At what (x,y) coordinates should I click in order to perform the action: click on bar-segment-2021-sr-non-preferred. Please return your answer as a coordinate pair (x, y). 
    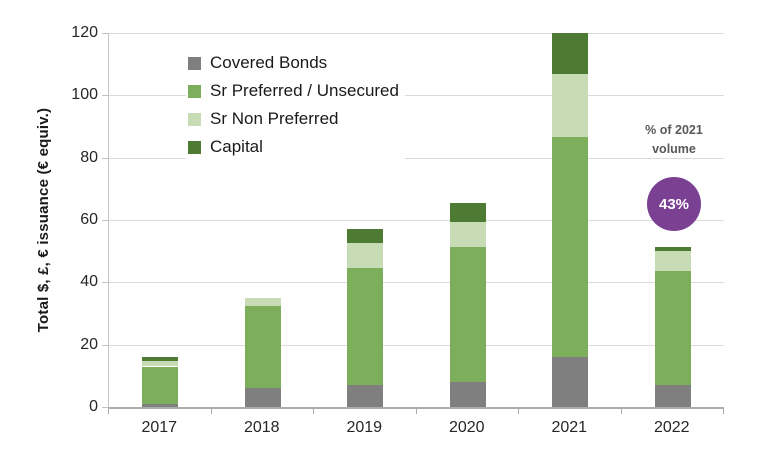
    Looking at the image, I should click on (570, 105).